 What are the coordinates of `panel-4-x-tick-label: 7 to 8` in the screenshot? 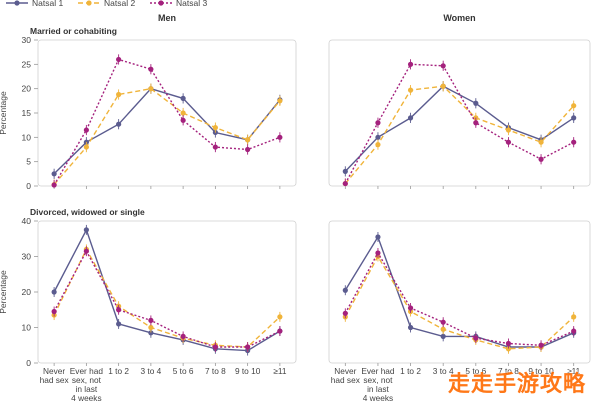 It's located at (508, 371).